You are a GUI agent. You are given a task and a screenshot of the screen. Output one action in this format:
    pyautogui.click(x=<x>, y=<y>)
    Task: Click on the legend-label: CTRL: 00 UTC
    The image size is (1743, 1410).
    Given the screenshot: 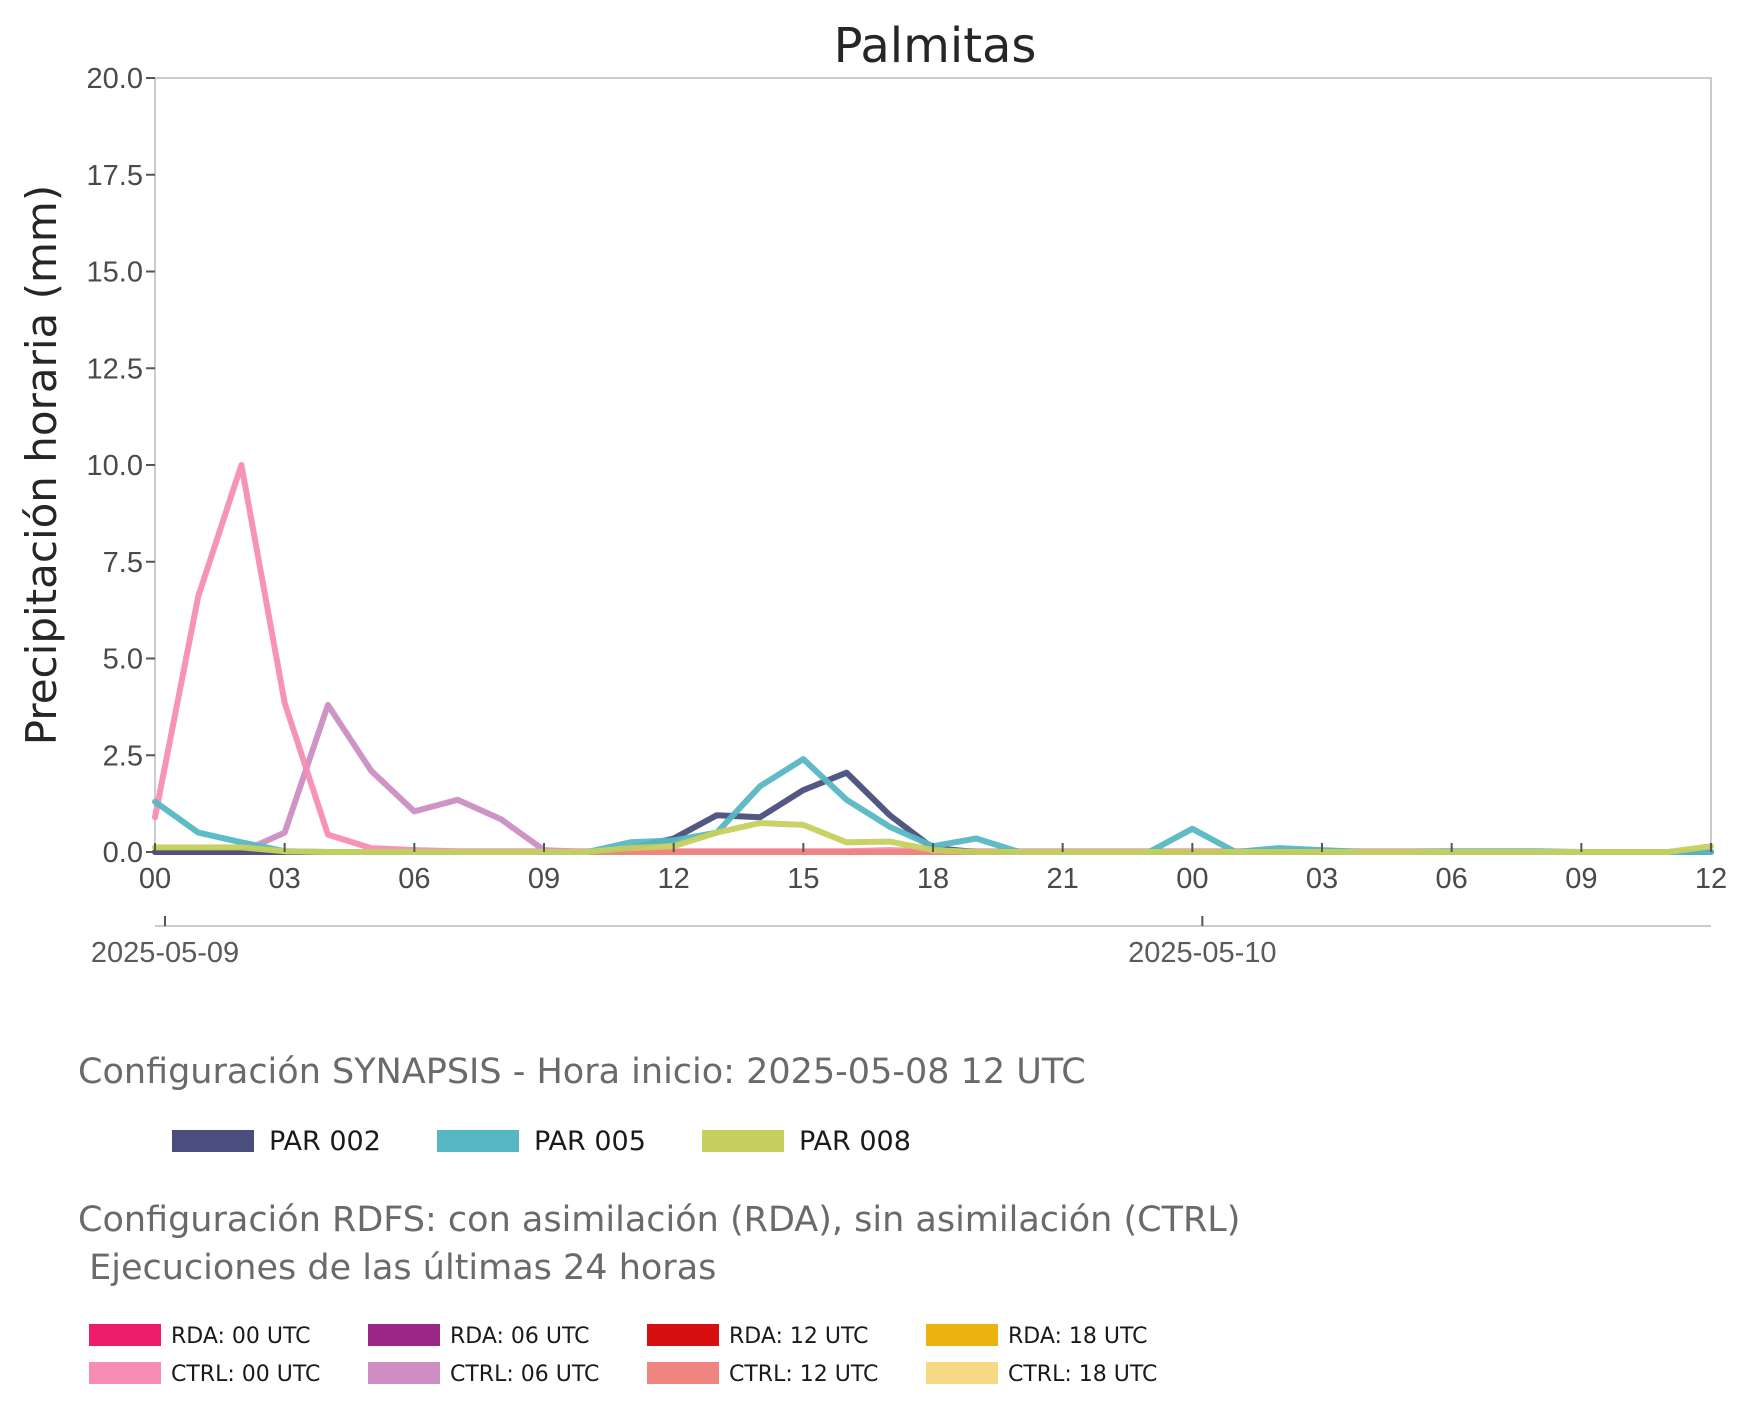 What is the action you would take?
    pyautogui.click(x=245, y=1374)
    